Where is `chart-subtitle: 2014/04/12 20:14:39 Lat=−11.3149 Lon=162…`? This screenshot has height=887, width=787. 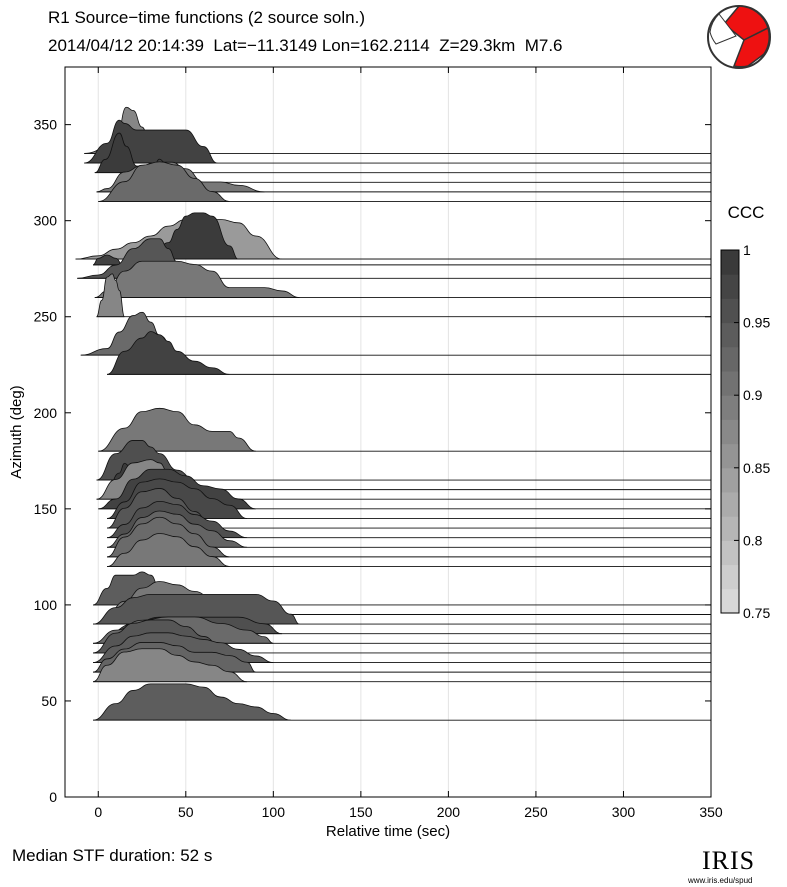
chart-subtitle: 2014/04/12 20:14:39 Lat=−11.3149 Lon=162… is located at coordinates (305, 45).